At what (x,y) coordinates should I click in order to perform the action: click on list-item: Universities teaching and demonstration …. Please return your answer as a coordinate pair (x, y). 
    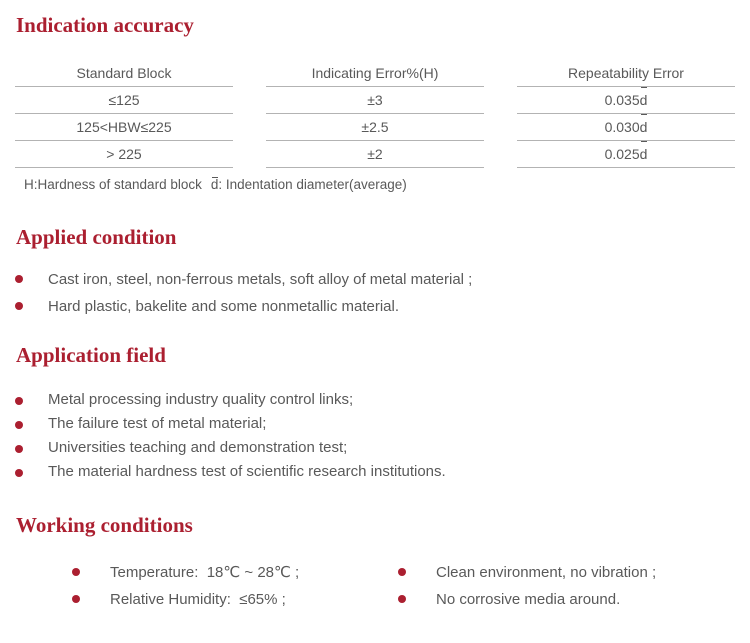
    Looking at the image, I should click on (382, 448).